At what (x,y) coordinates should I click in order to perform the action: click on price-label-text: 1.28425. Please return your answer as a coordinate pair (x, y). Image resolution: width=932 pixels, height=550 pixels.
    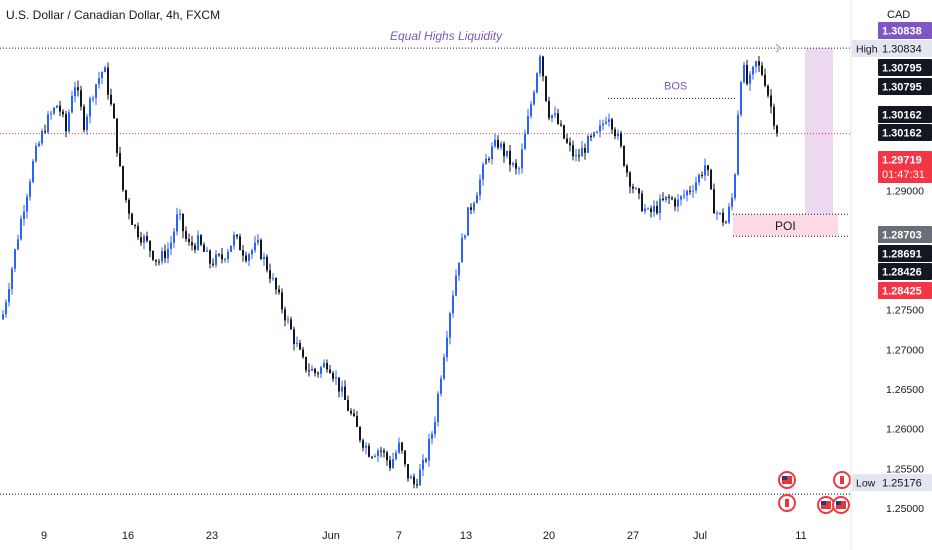
    Looking at the image, I should click on (902, 292).